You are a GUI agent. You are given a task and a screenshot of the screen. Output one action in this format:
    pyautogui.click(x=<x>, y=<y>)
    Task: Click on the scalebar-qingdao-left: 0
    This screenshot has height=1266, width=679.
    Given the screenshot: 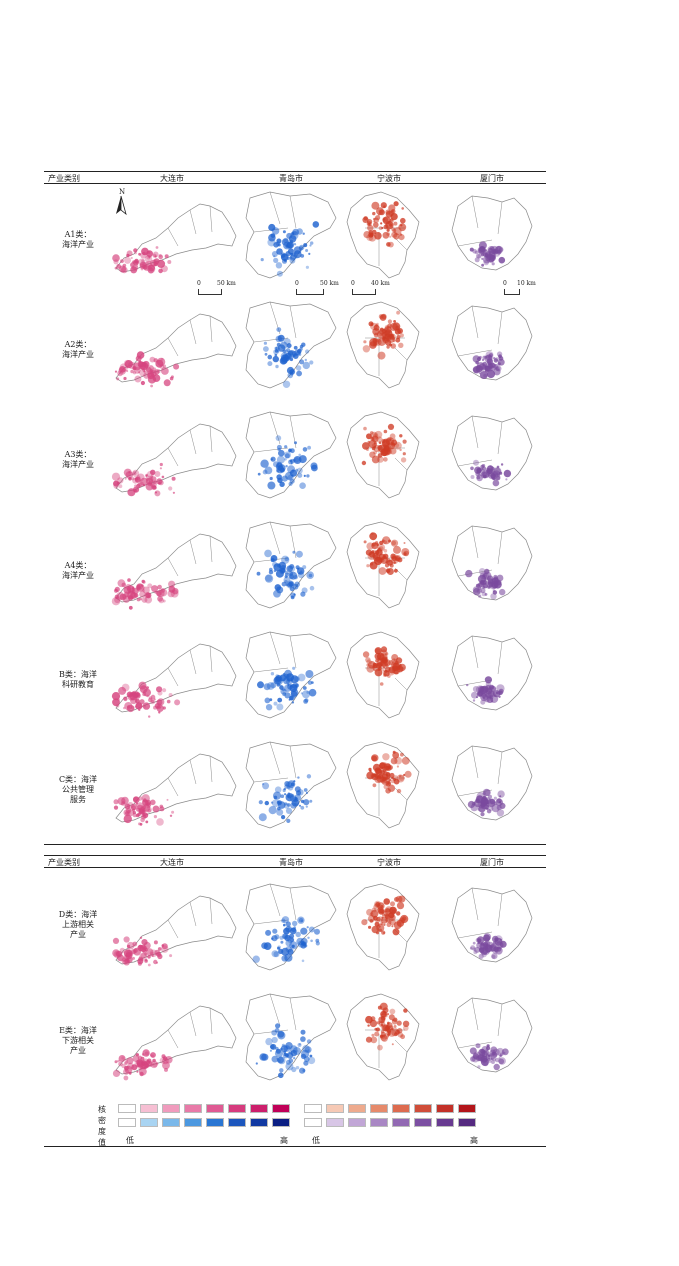 What is the action you would take?
    pyautogui.click(x=297, y=283)
    